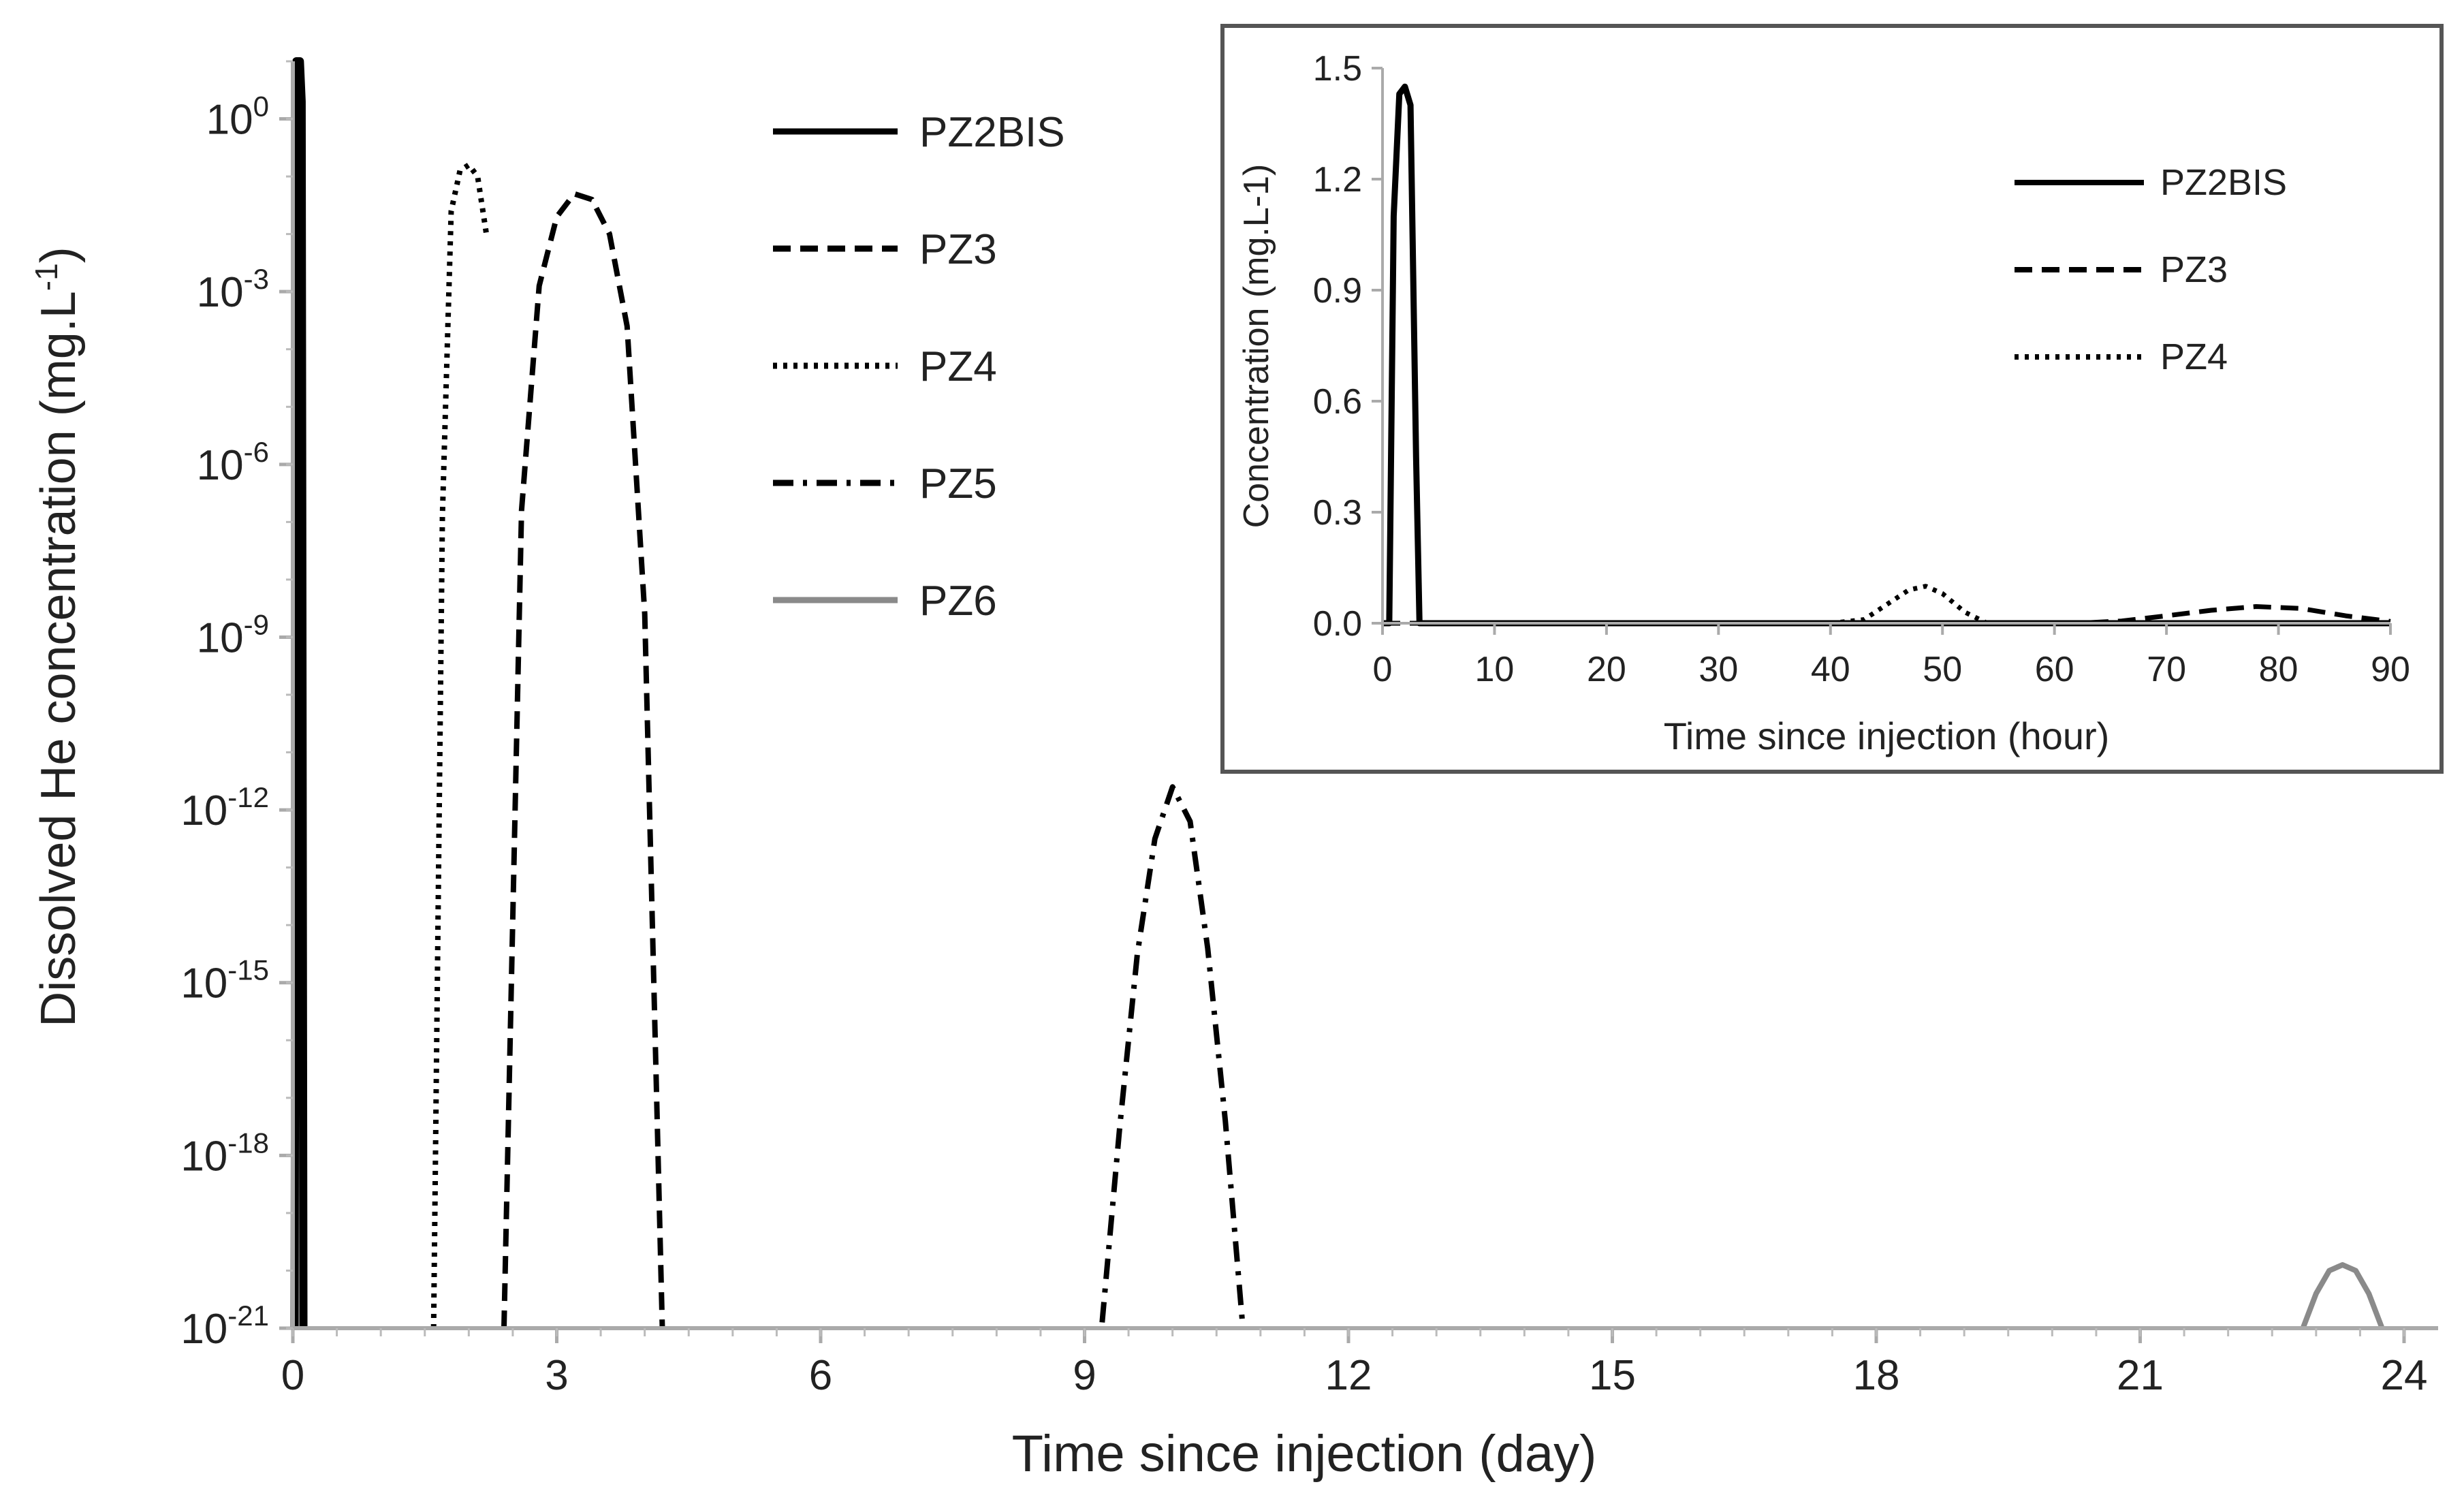  Describe the element at coordinates (2110, 605) in the screenshot. I see `inset-series-line-pz4` at that location.